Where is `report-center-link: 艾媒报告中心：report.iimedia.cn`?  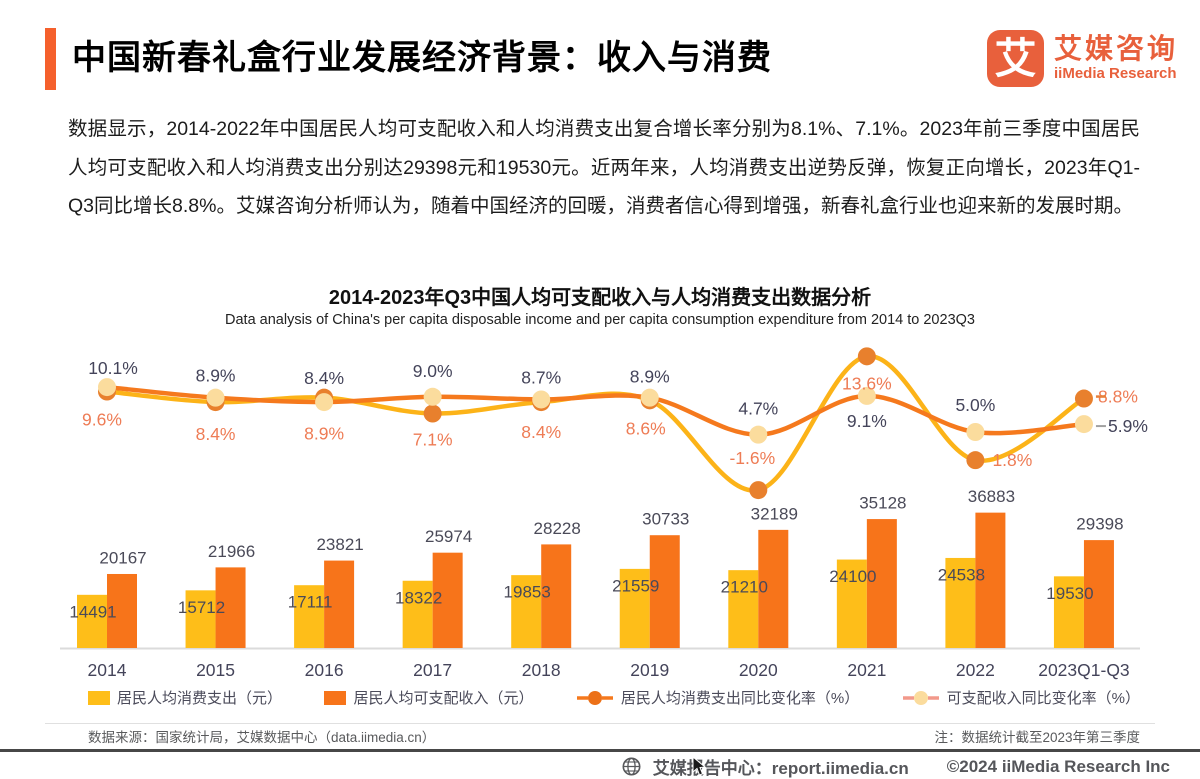 report-center-link: 艾媒报告中心：report.iimedia.cn is located at coordinates (780, 768).